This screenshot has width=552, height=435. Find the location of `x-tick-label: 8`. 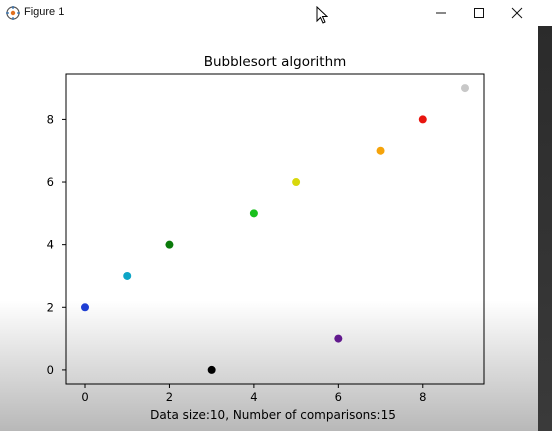

x-tick-label: 8 is located at coordinates (422, 397).